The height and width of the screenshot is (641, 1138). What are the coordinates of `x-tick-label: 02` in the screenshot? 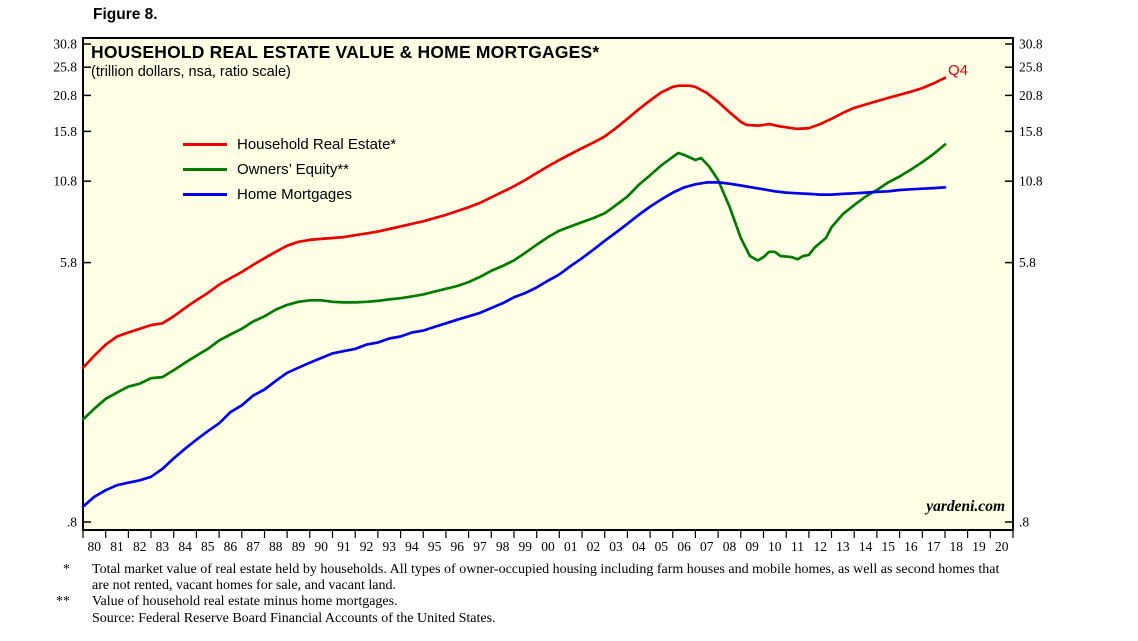 It's located at (594, 546).